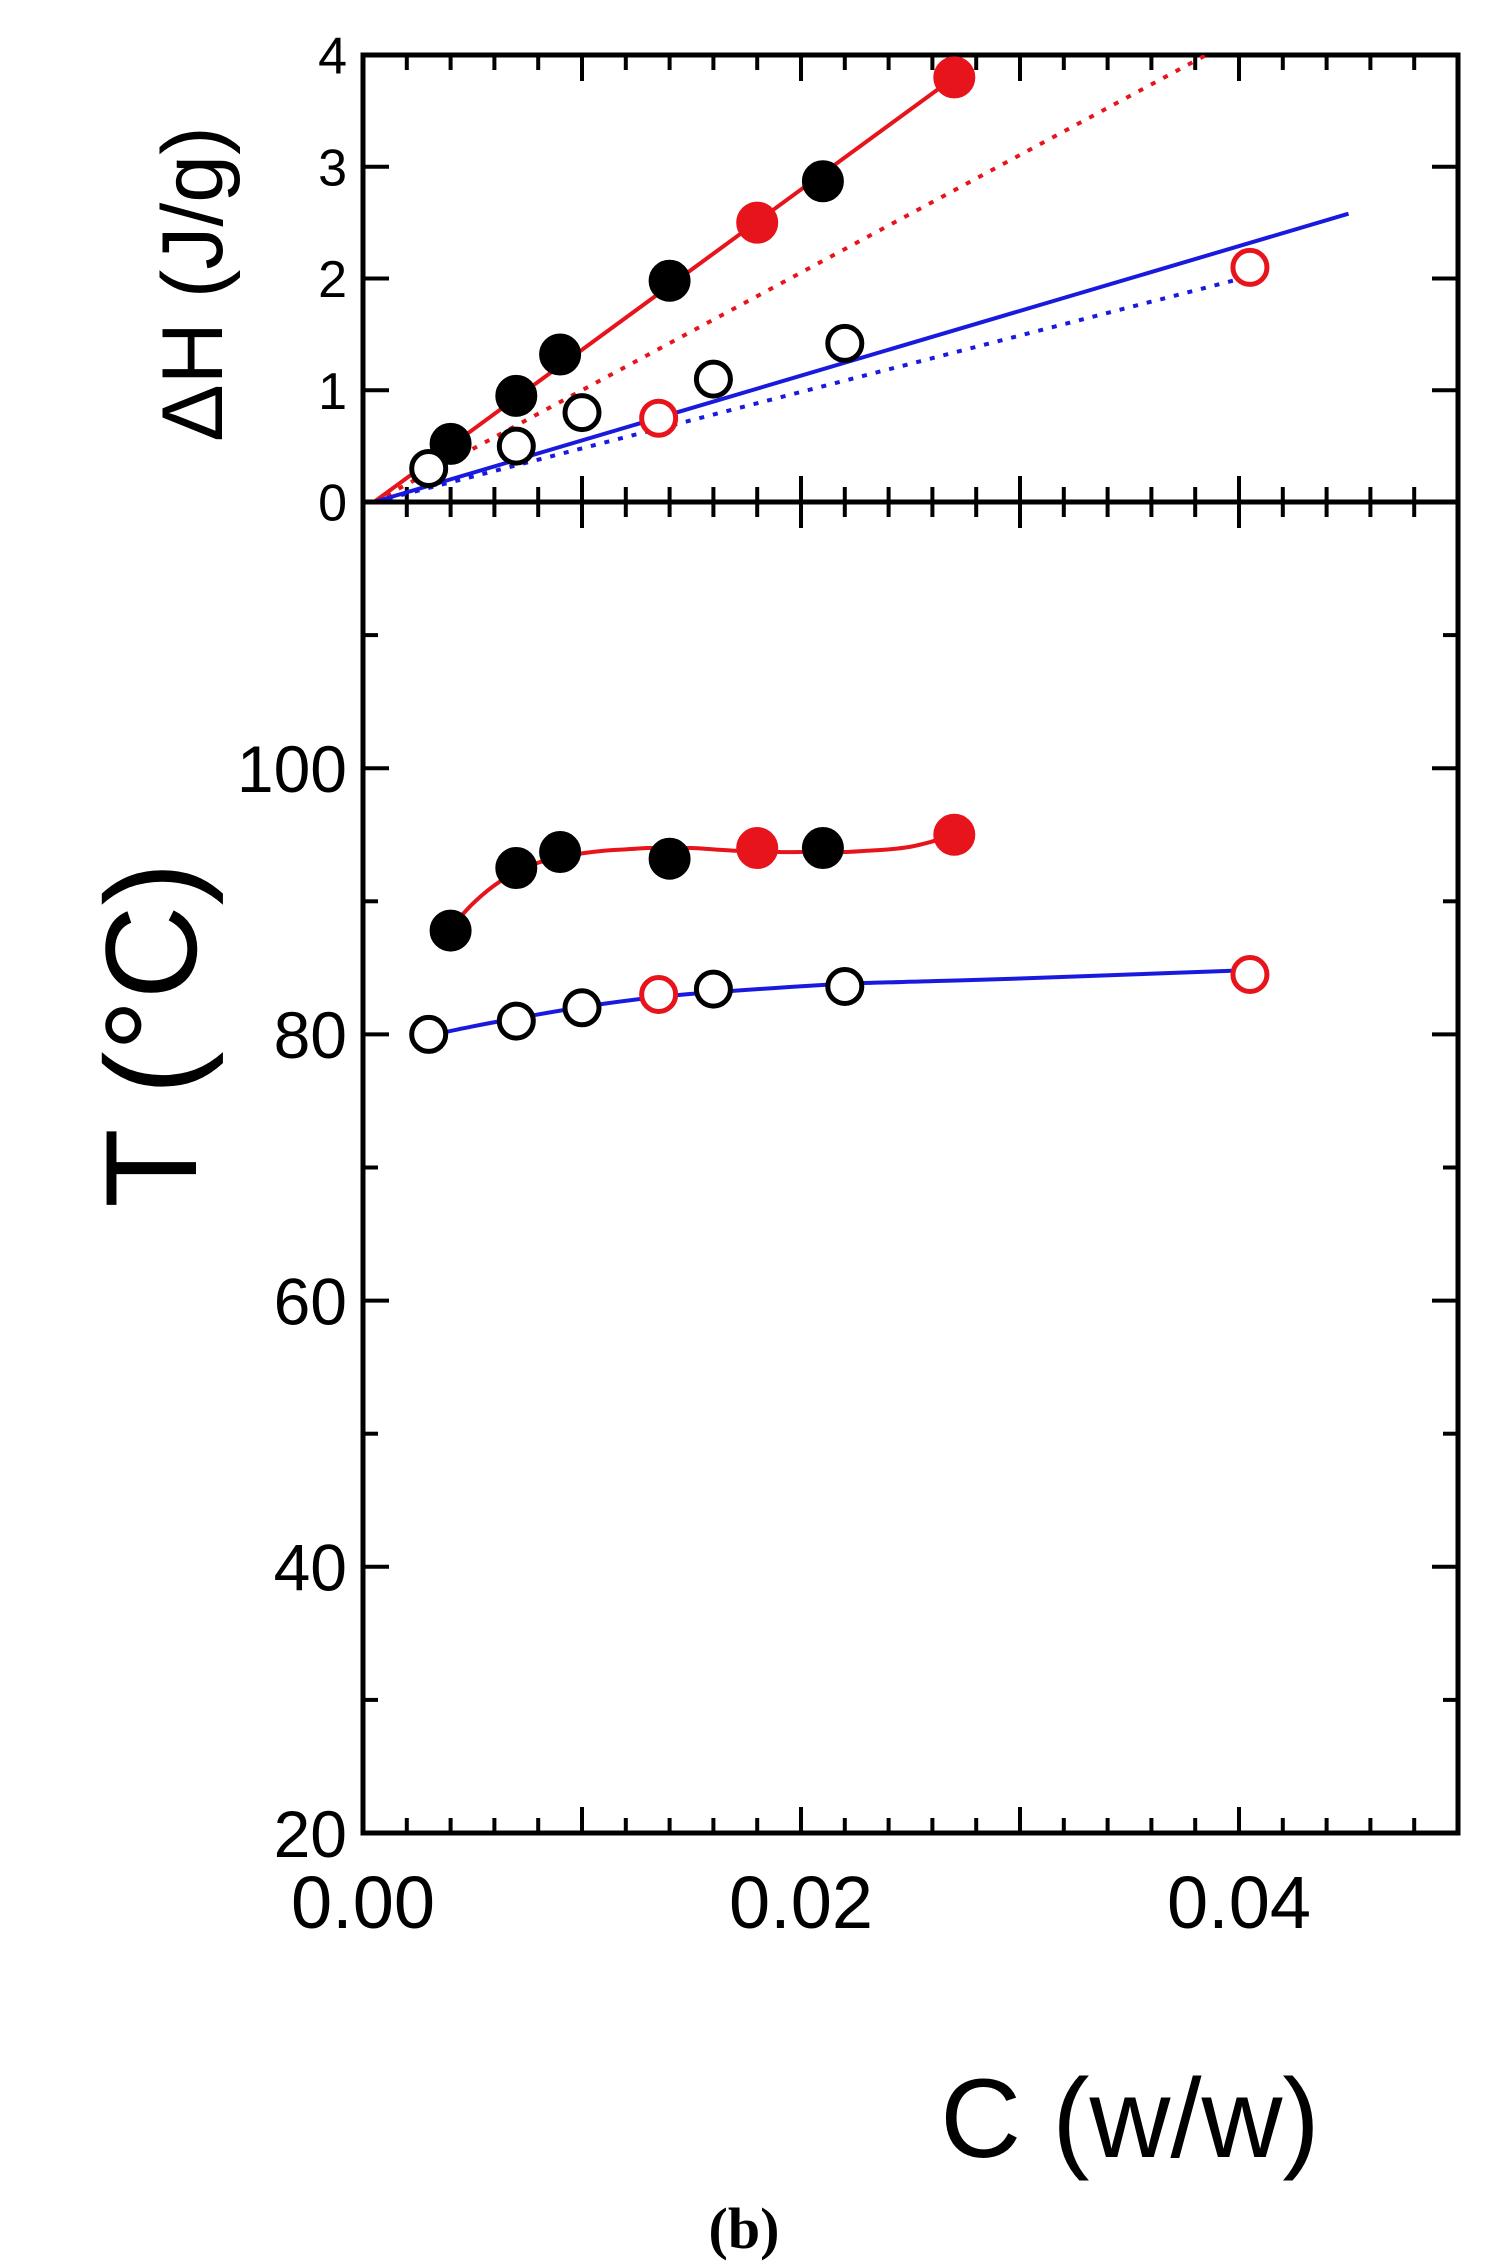  Describe the element at coordinates (801, 1902) in the screenshot. I see `x-tick-label: 0.02` at that location.